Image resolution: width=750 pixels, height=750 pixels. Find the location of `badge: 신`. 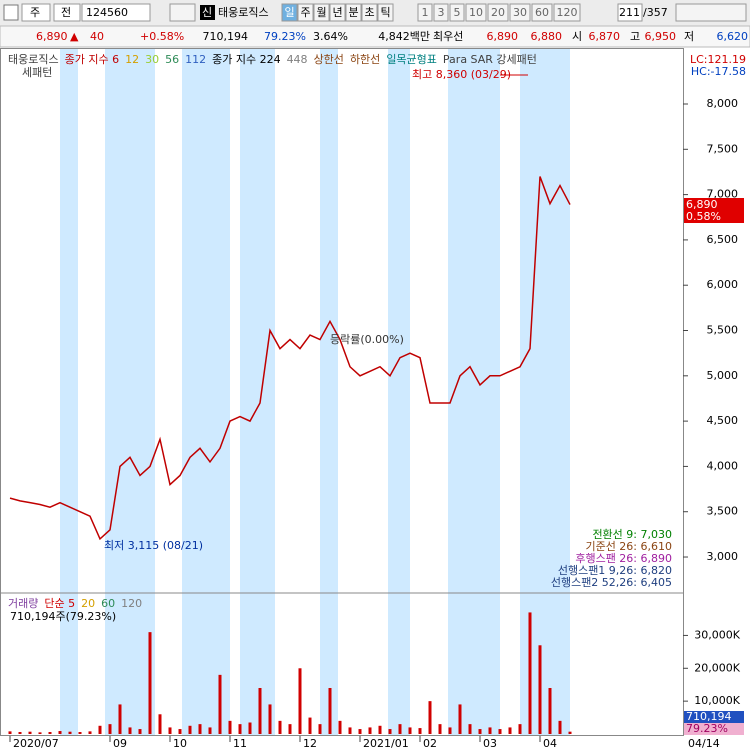

badge: 신 is located at coordinates (207, 12).